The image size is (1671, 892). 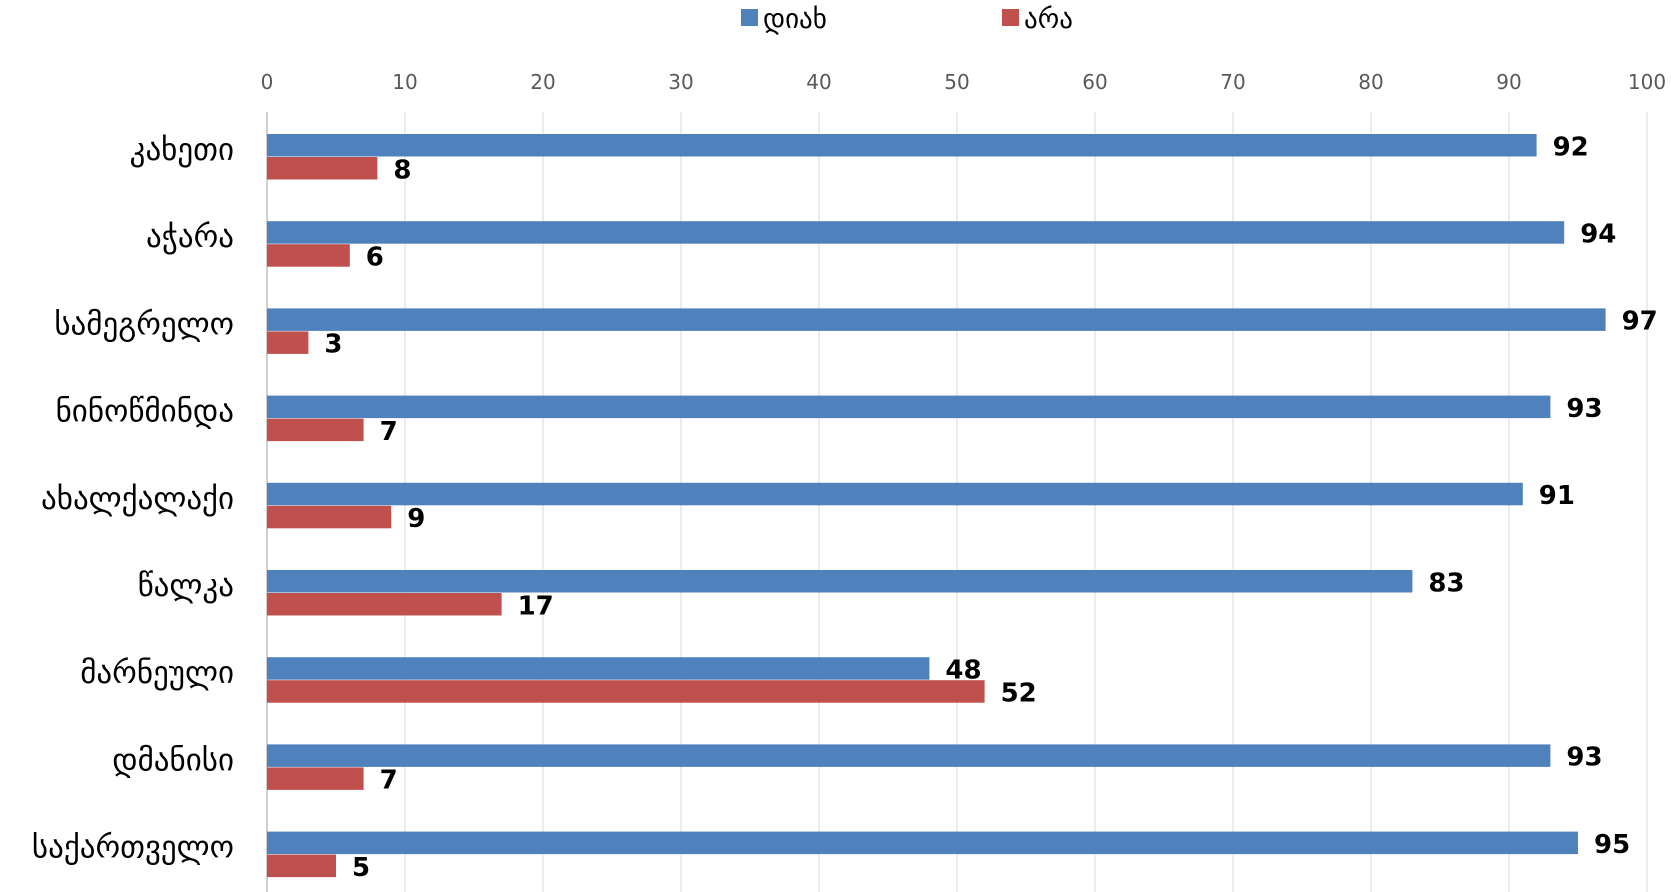 What do you see at coordinates (1370, 82) in the screenshot?
I see `x-tick-label: 80` at bounding box center [1370, 82].